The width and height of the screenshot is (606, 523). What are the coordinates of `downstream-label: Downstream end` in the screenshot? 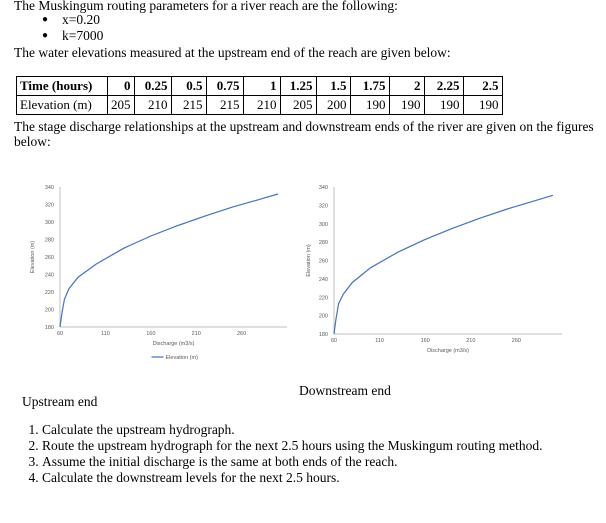 It's located at (345, 390).